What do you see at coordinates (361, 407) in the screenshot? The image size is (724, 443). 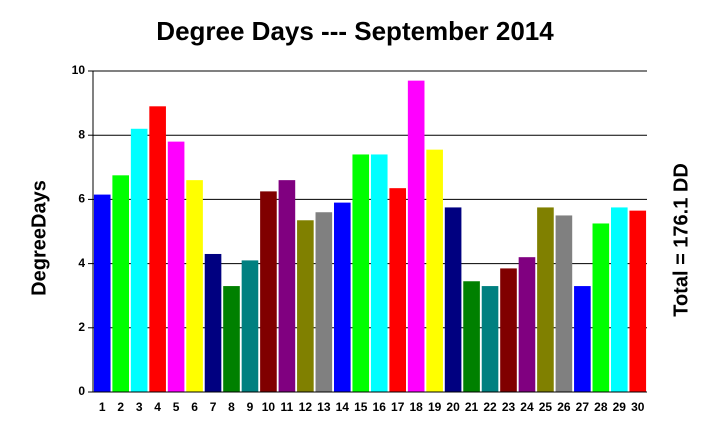 I see `x-tick-label: 15` at bounding box center [361, 407].